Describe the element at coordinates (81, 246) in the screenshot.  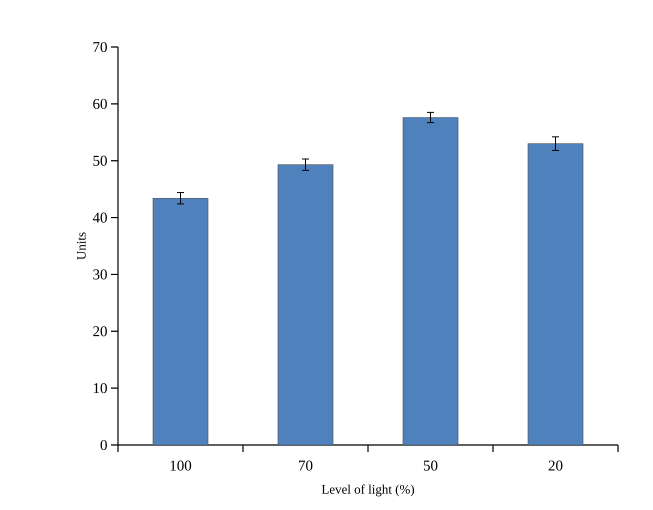
I see `y-axis-title: Units` at that location.